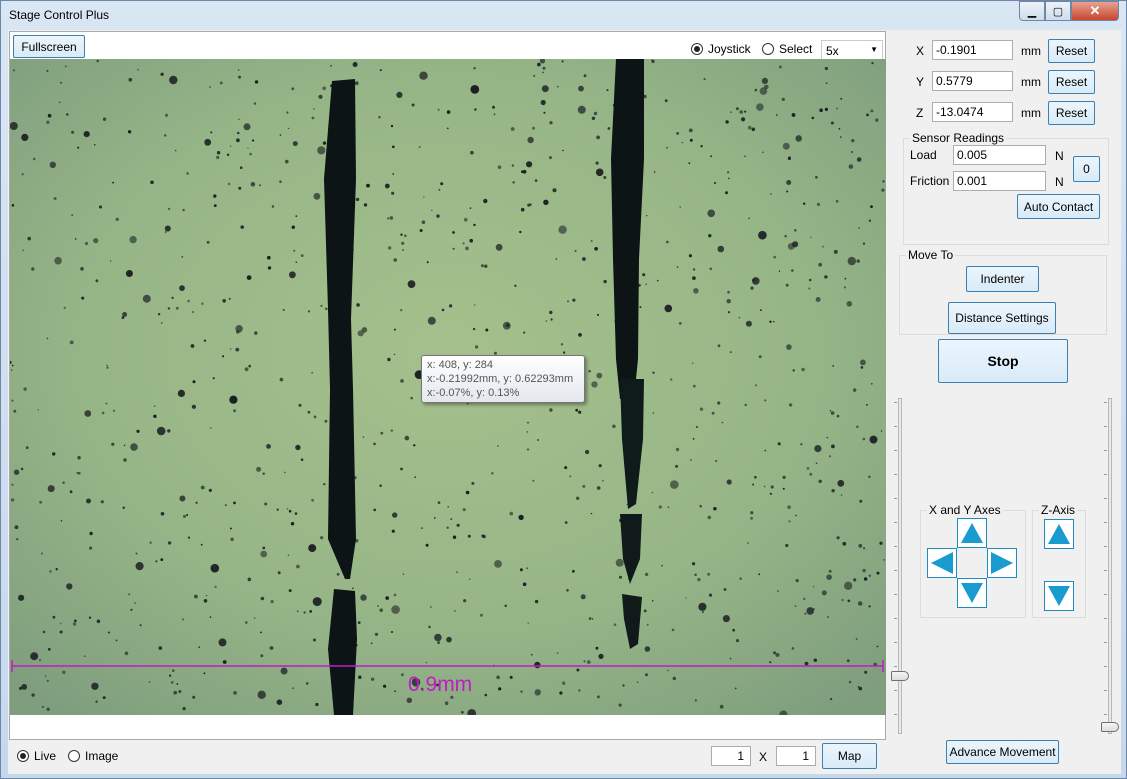 Image resolution: width=1127 pixels, height=779 pixels. I want to click on zoom-select: 5x ▼, so click(852, 50).